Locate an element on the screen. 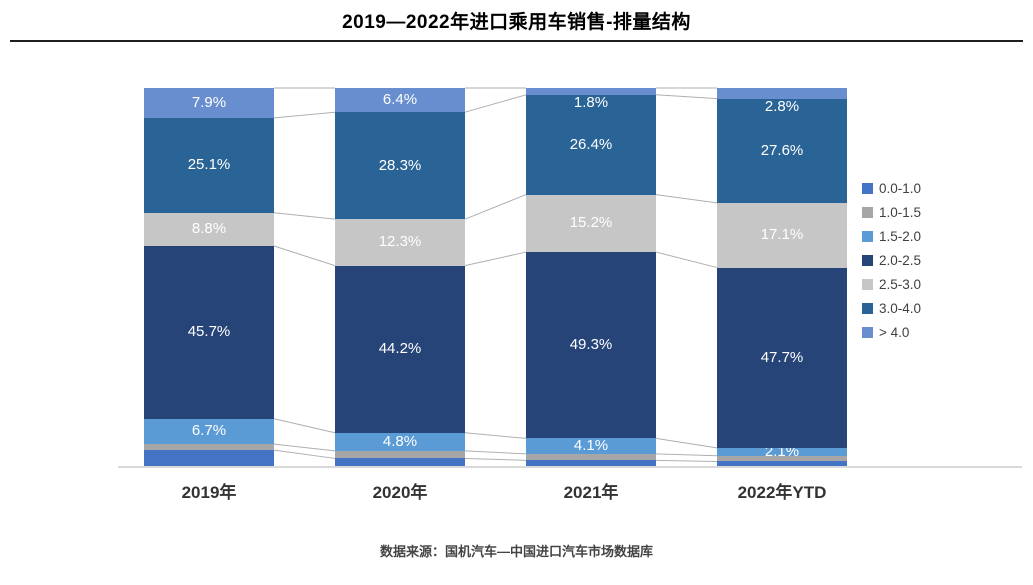 The height and width of the screenshot is (585, 1033). segment-> 4.0-2021年: 1.8% is located at coordinates (591, 99).